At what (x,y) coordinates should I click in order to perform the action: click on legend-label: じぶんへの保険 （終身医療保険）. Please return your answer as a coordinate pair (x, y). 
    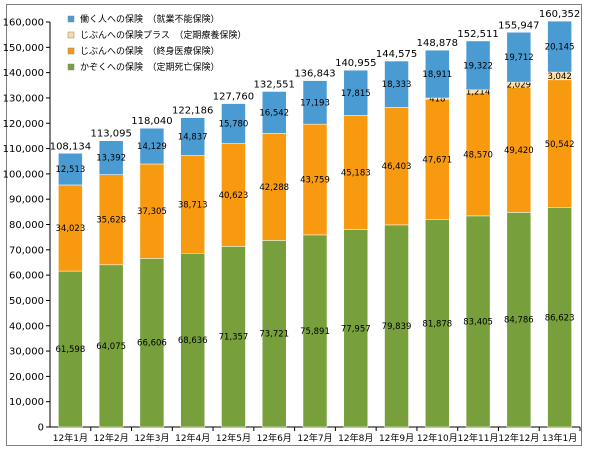
    Looking at the image, I should click on (150, 51).